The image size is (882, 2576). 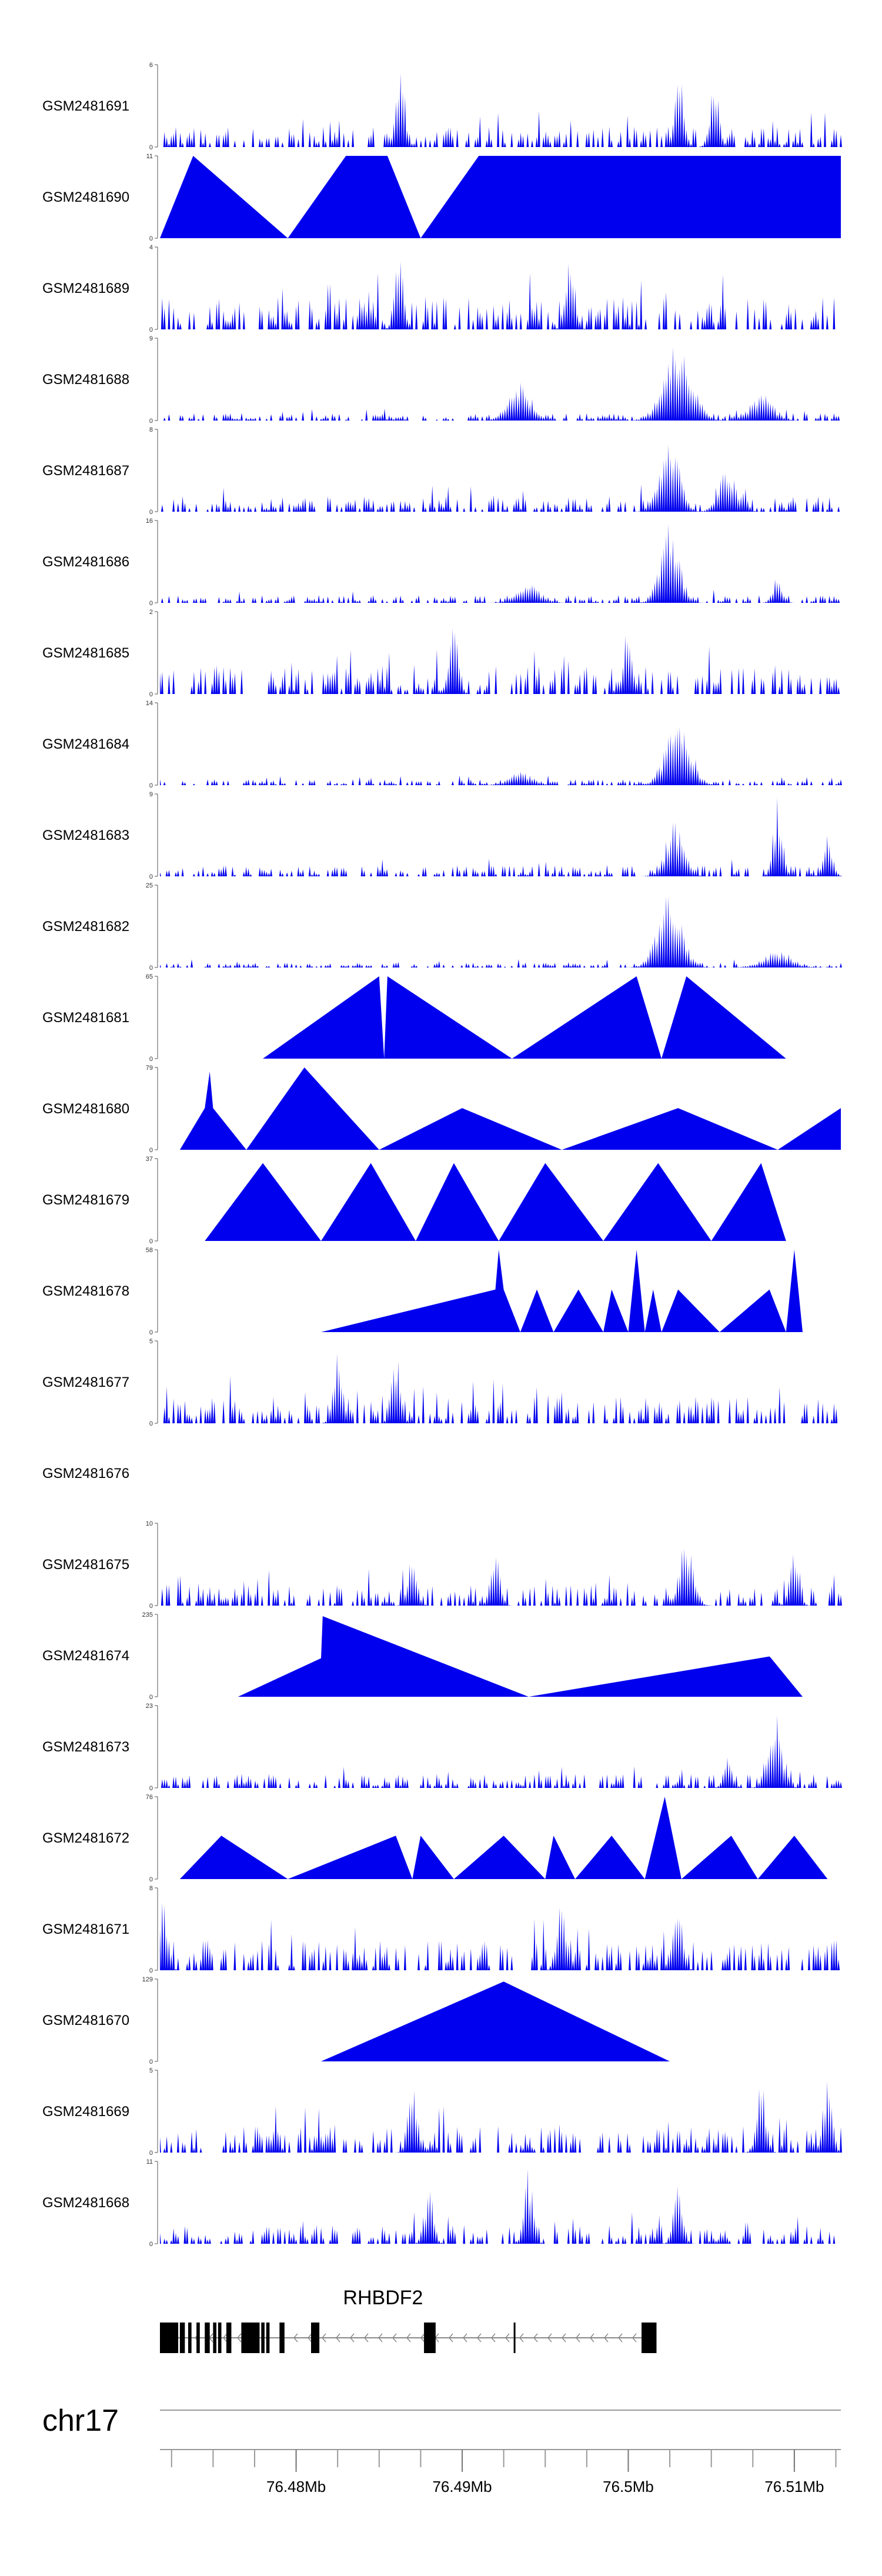 What do you see at coordinates (151, 429) in the screenshot?
I see `track-y-tick-label: 8` at bounding box center [151, 429].